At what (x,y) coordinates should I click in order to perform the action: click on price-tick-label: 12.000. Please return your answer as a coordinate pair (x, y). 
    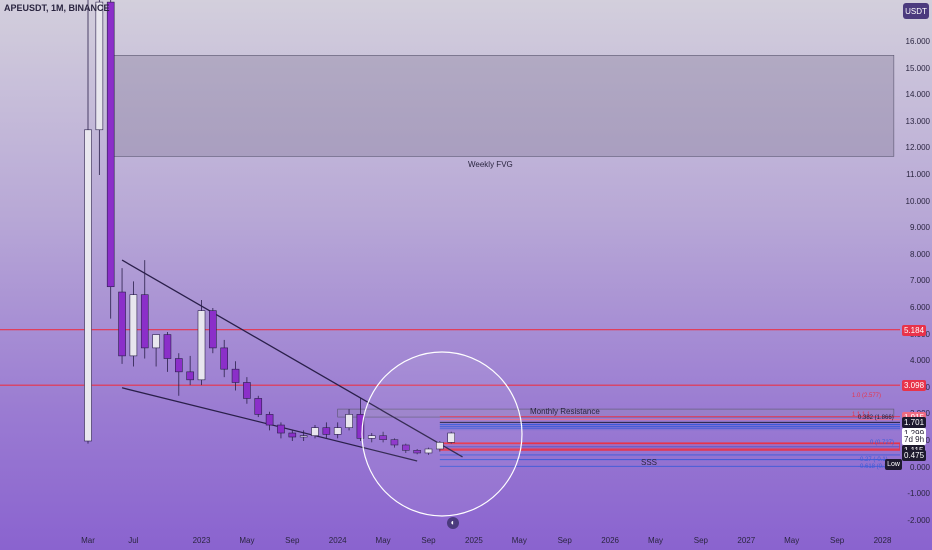
    Looking at the image, I should click on (917, 148).